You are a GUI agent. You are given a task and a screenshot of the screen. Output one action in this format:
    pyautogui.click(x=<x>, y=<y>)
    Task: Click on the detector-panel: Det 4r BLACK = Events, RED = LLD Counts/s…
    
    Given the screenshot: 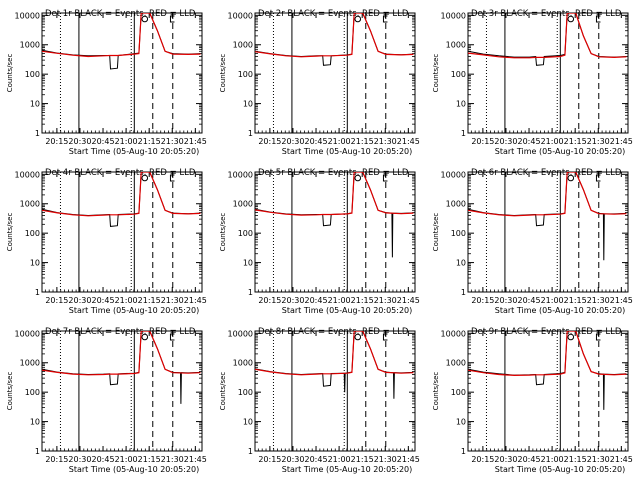 What is the action you would take?
    pyautogui.click(x=106, y=241)
    